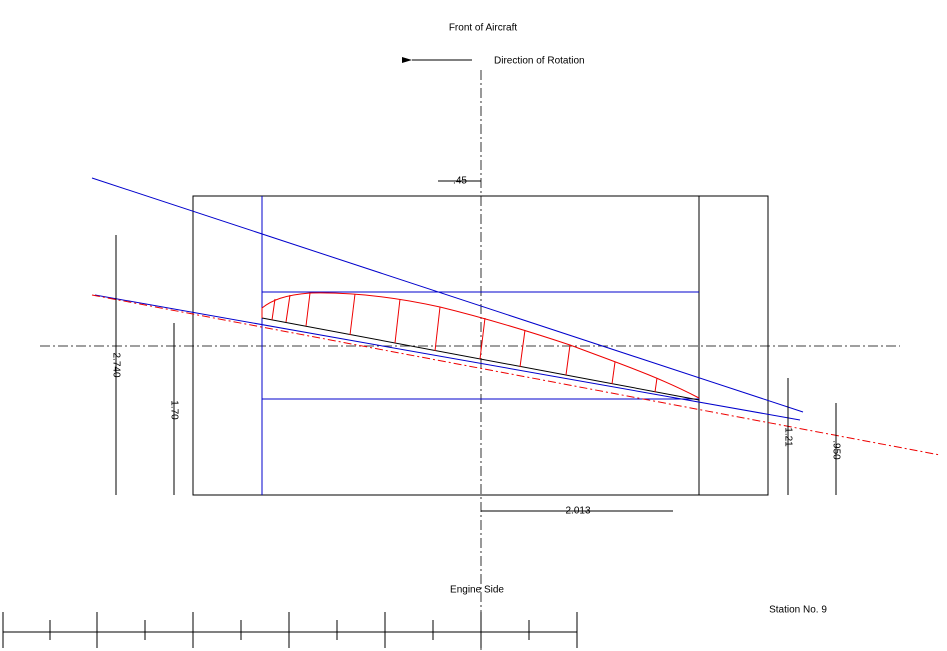  Describe the element at coordinates (460, 181) in the screenshot. I see `dimension-label: .45` at that location.